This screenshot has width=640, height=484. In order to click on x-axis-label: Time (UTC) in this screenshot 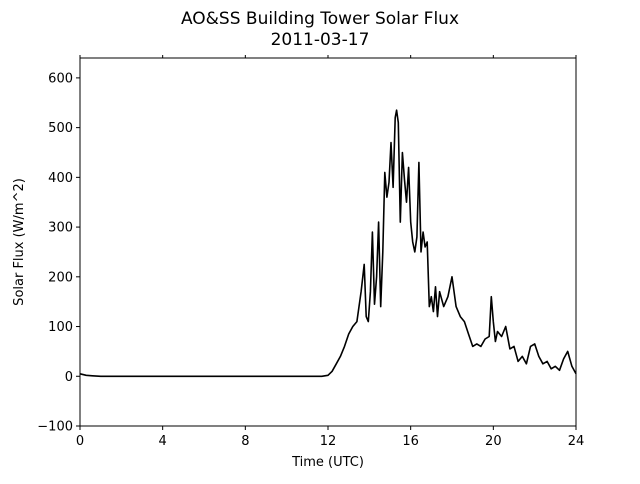, I will do `click(327, 462)`.